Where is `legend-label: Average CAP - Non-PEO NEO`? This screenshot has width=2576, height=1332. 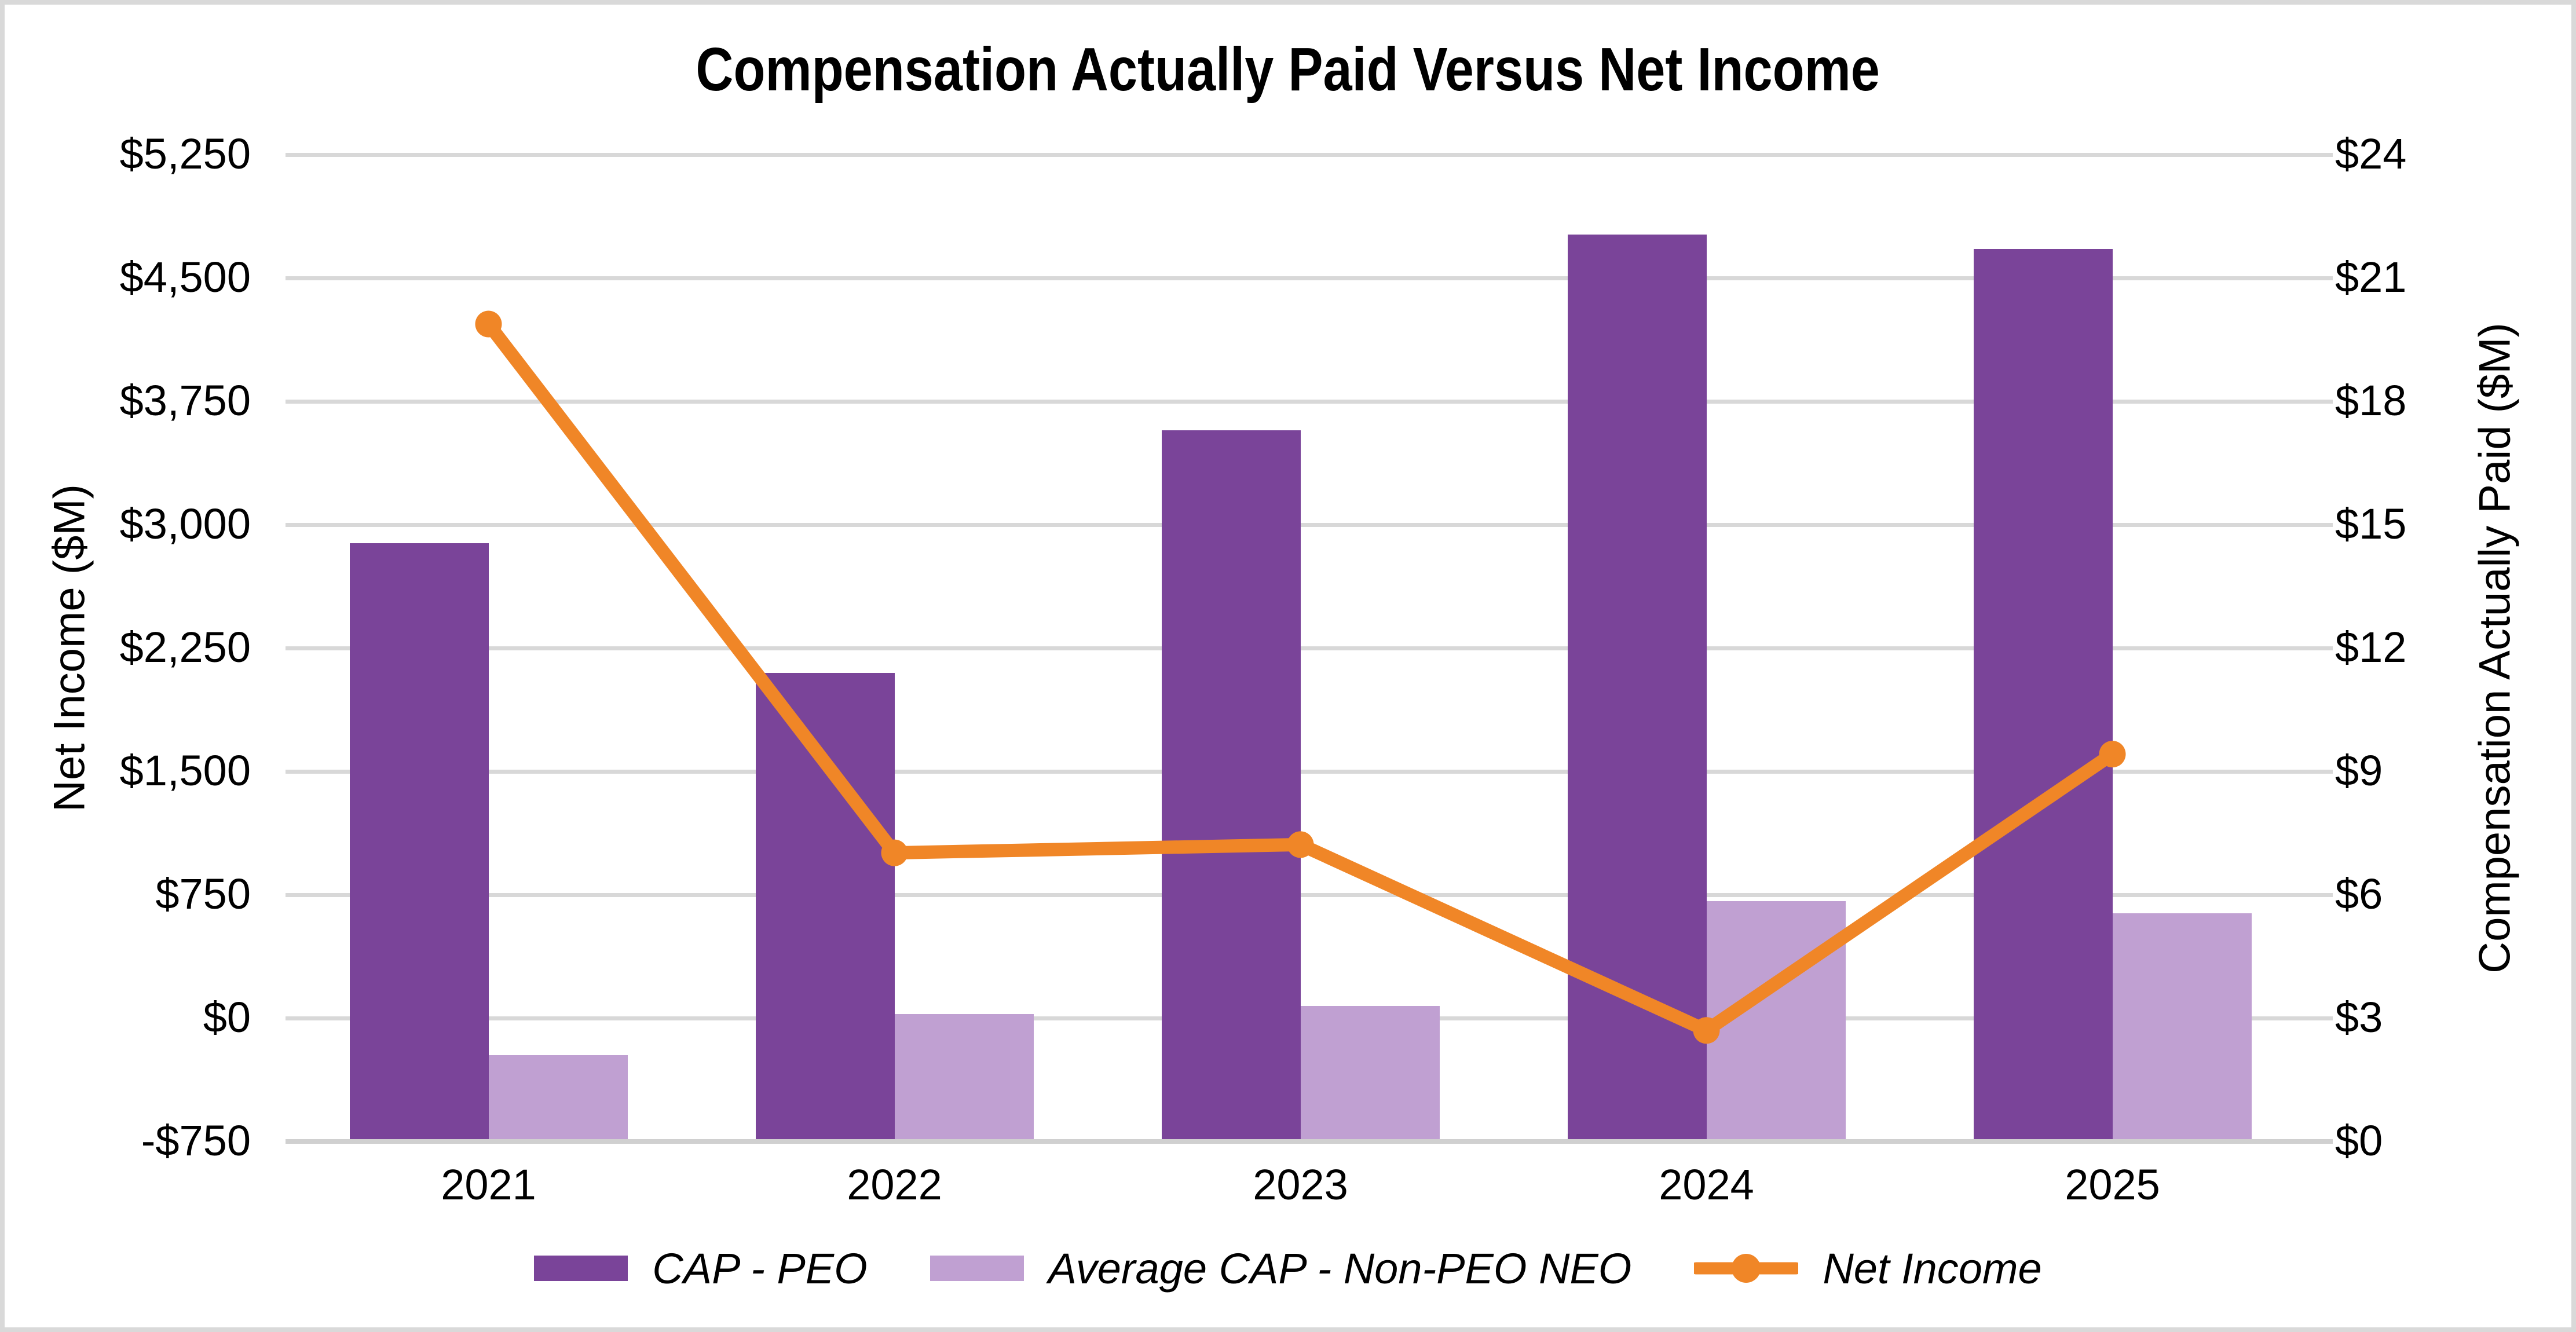
legend-label: Average CAP - Non-PEO NEO is located at coordinates (1340, 1268).